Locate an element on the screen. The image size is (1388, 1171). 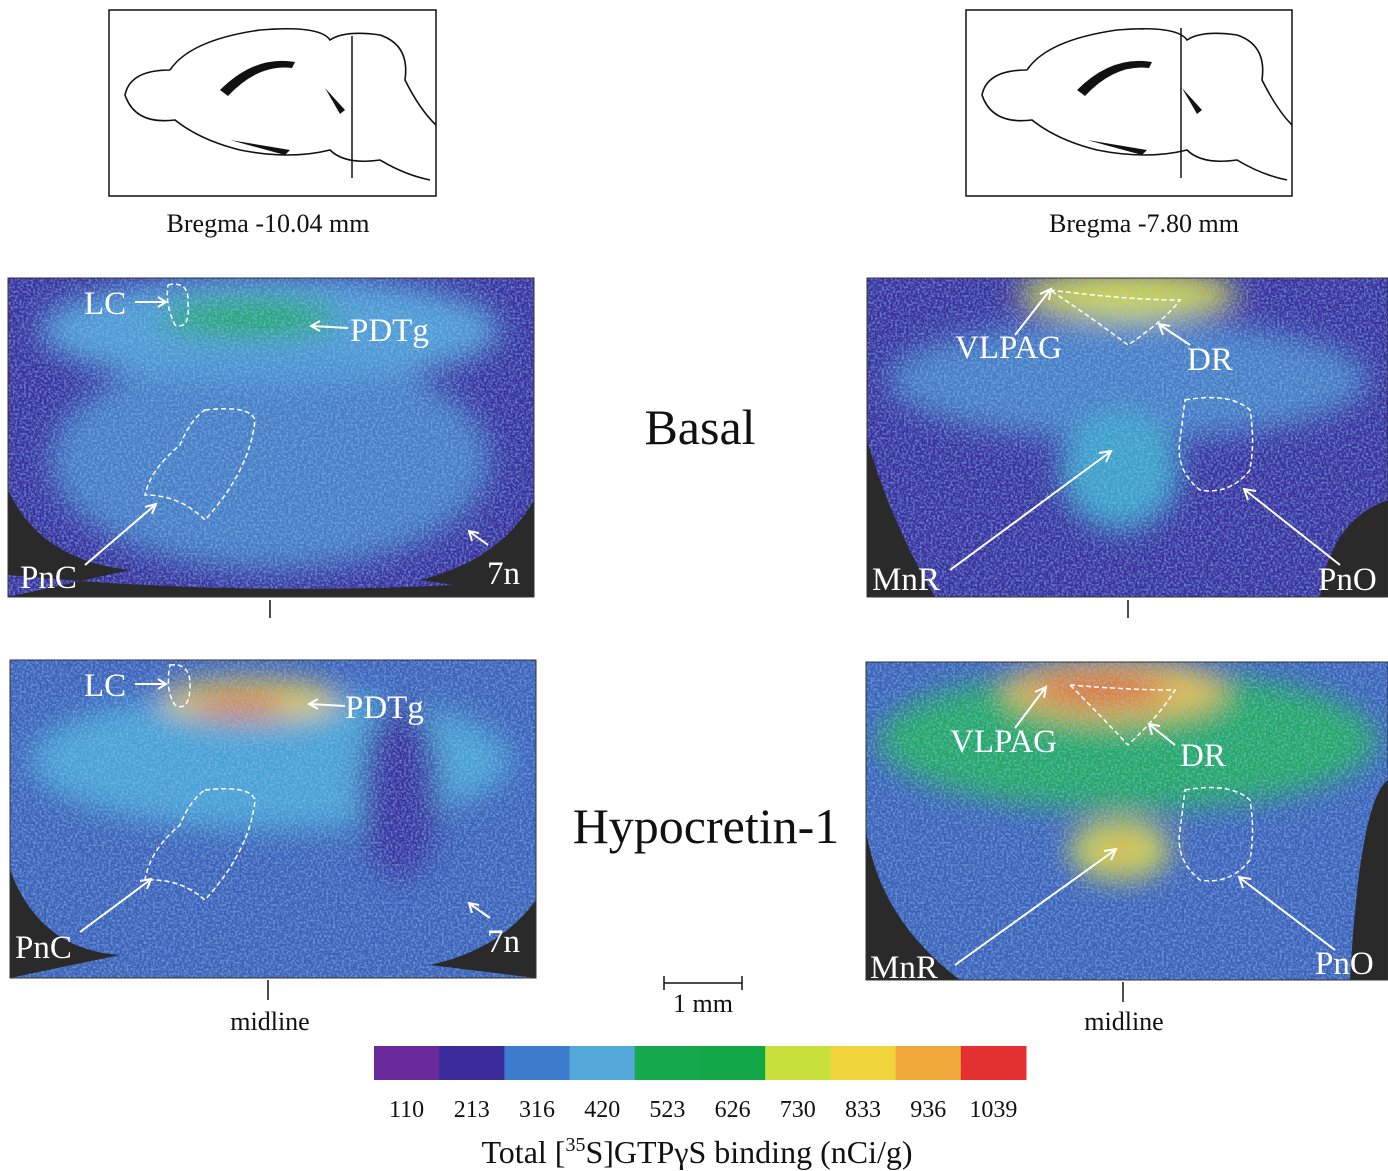
colorbar-tick-label: 523 is located at coordinates (667, 1110).